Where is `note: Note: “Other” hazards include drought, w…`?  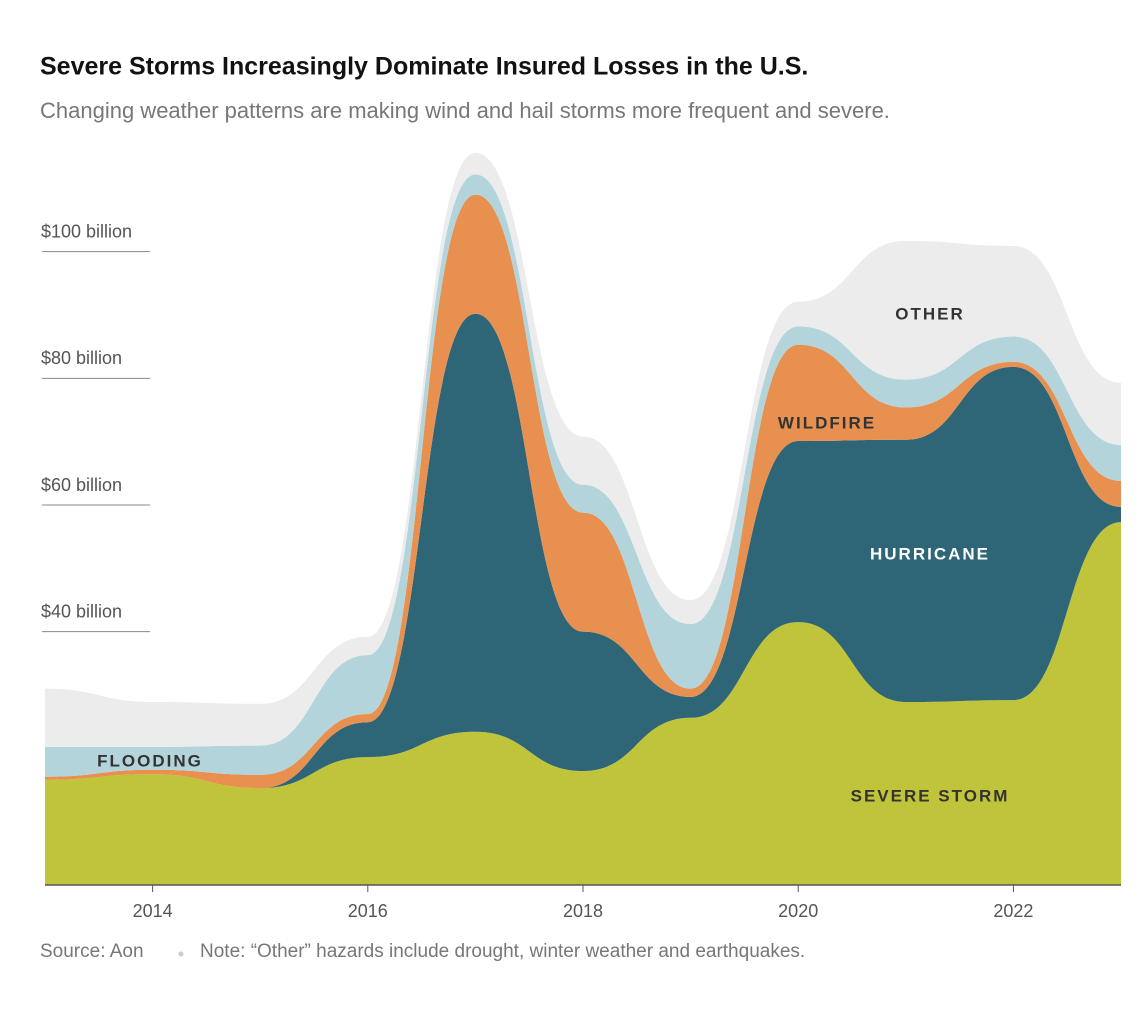
note: Note: “Other” hazards include drought, w… is located at coordinates (502, 951).